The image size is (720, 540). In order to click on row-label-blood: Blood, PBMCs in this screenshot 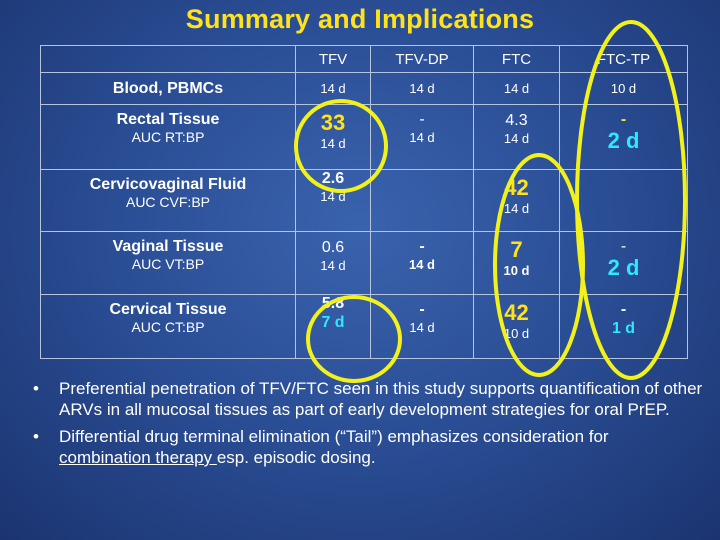, I will do `click(168, 88)`.